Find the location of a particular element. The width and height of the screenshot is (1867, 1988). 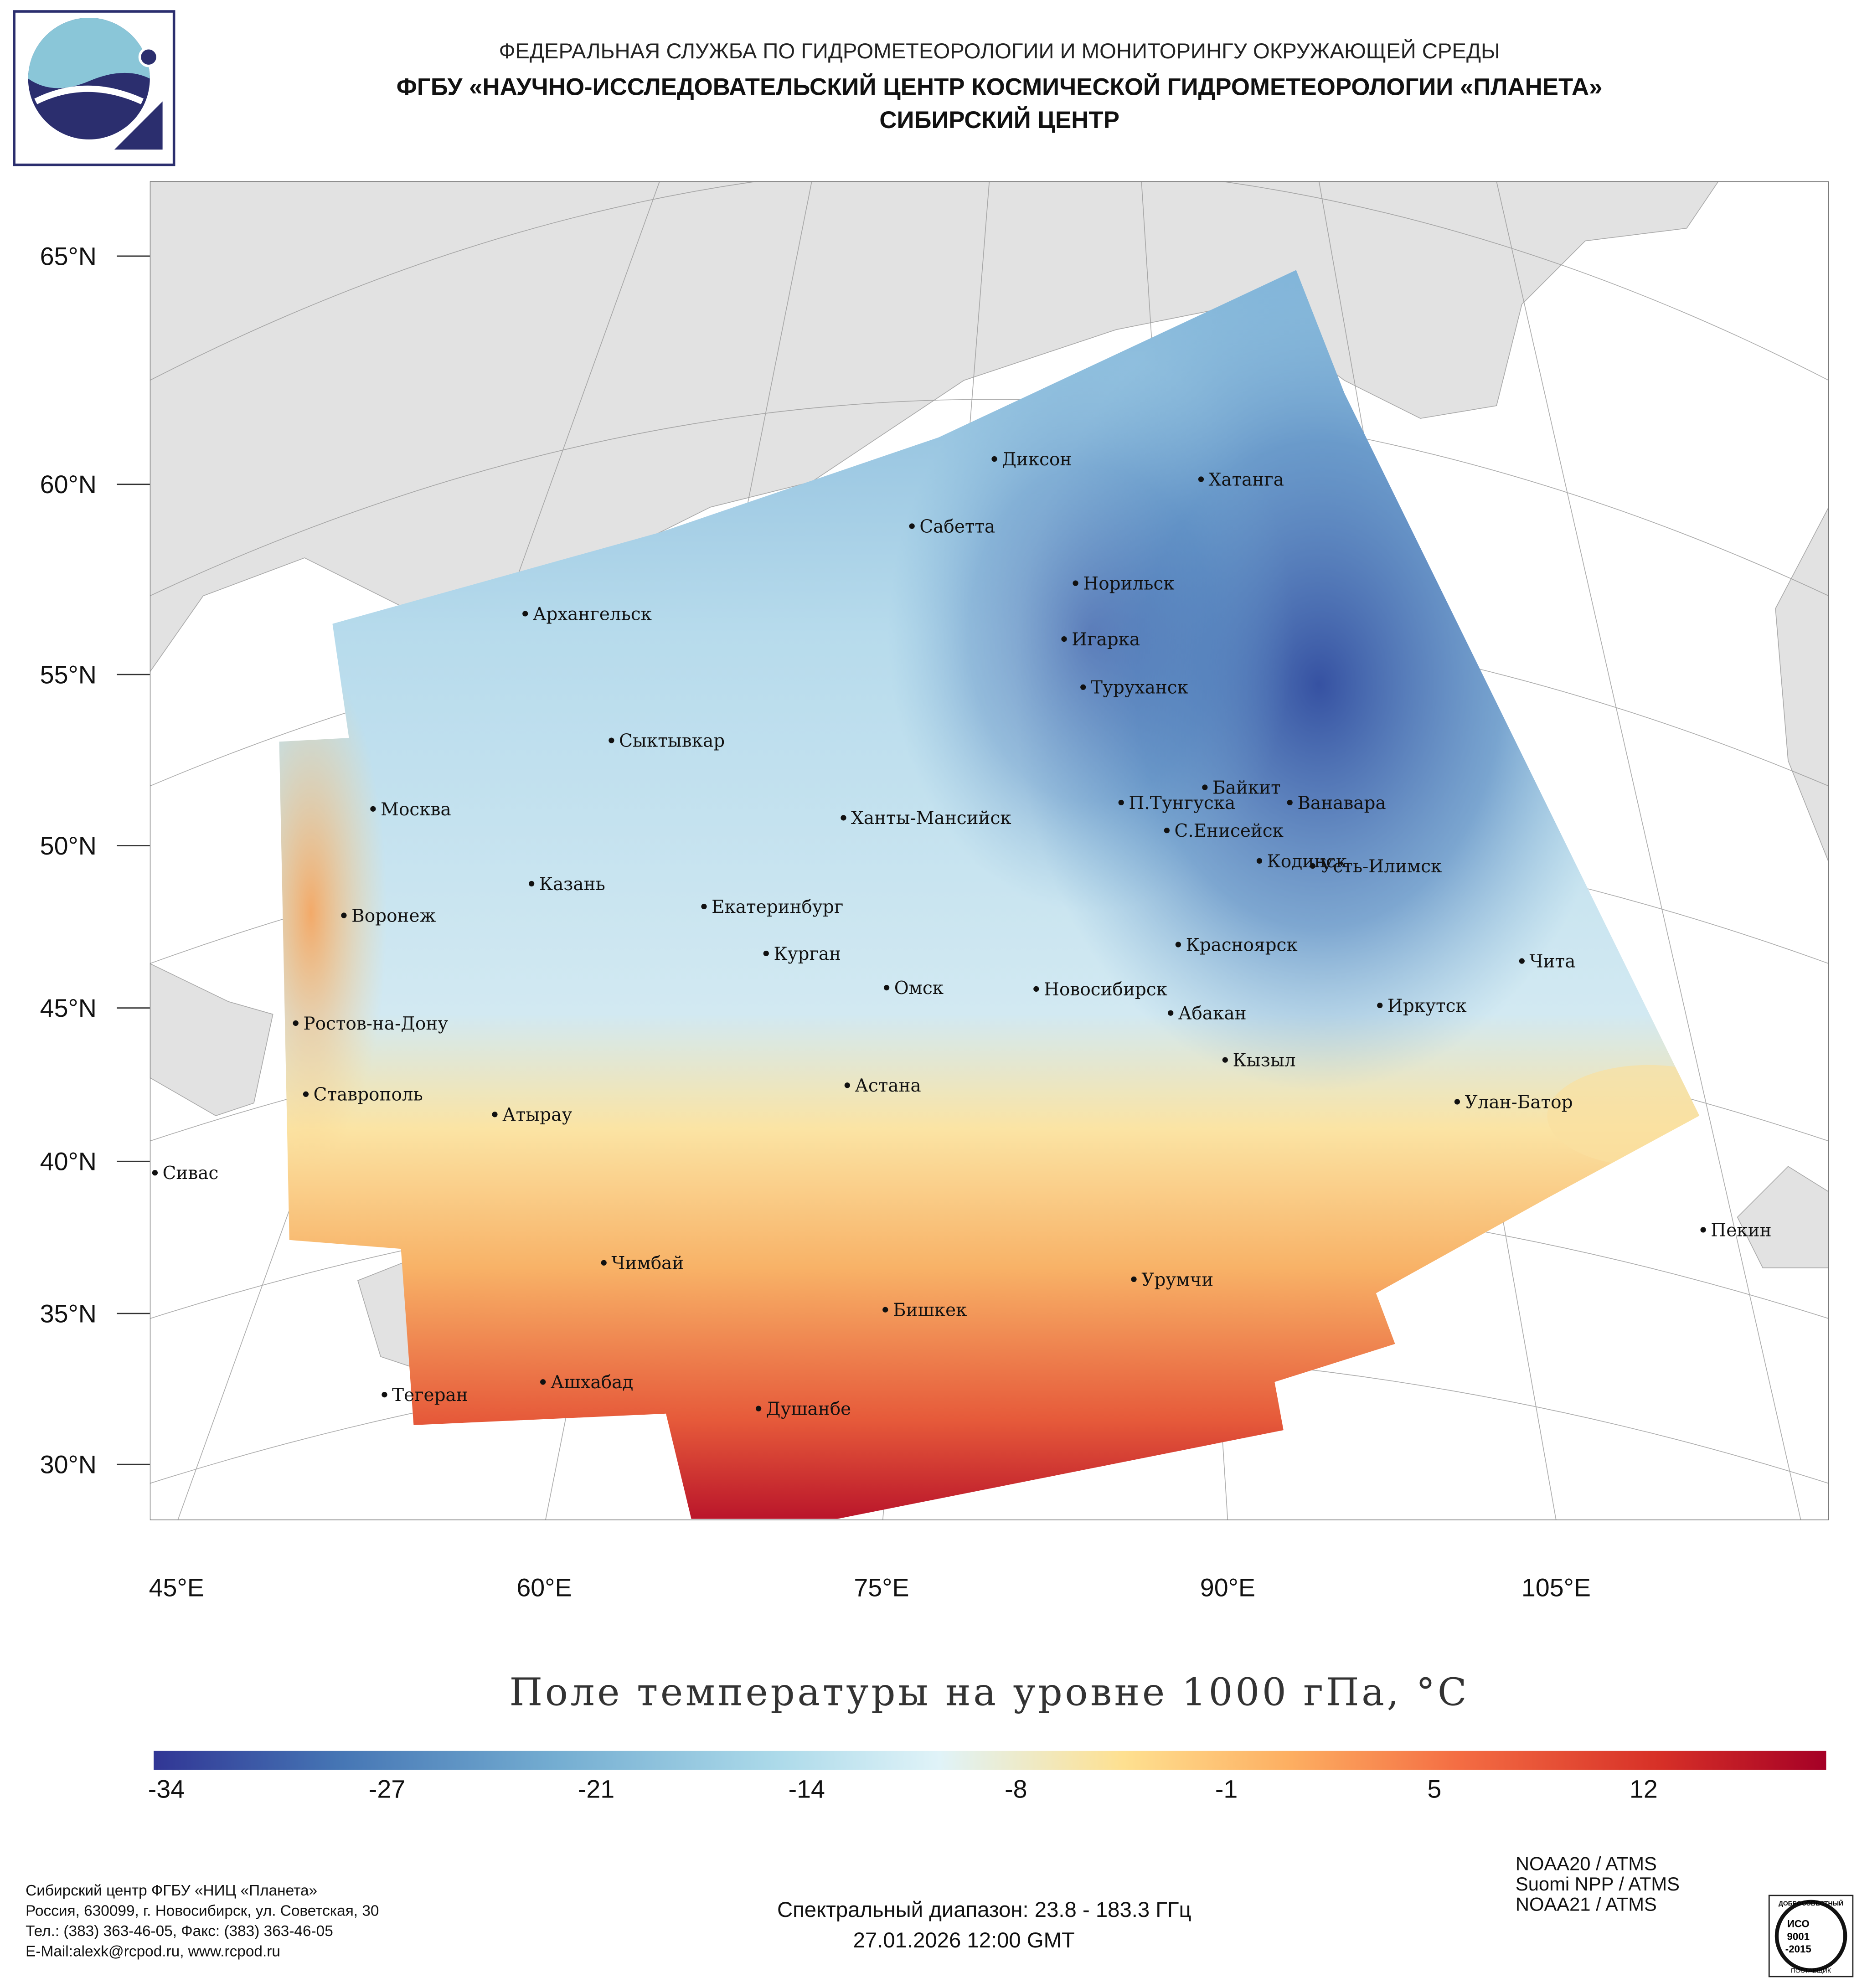

city-label: Чита is located at coordinates (1552, 962).